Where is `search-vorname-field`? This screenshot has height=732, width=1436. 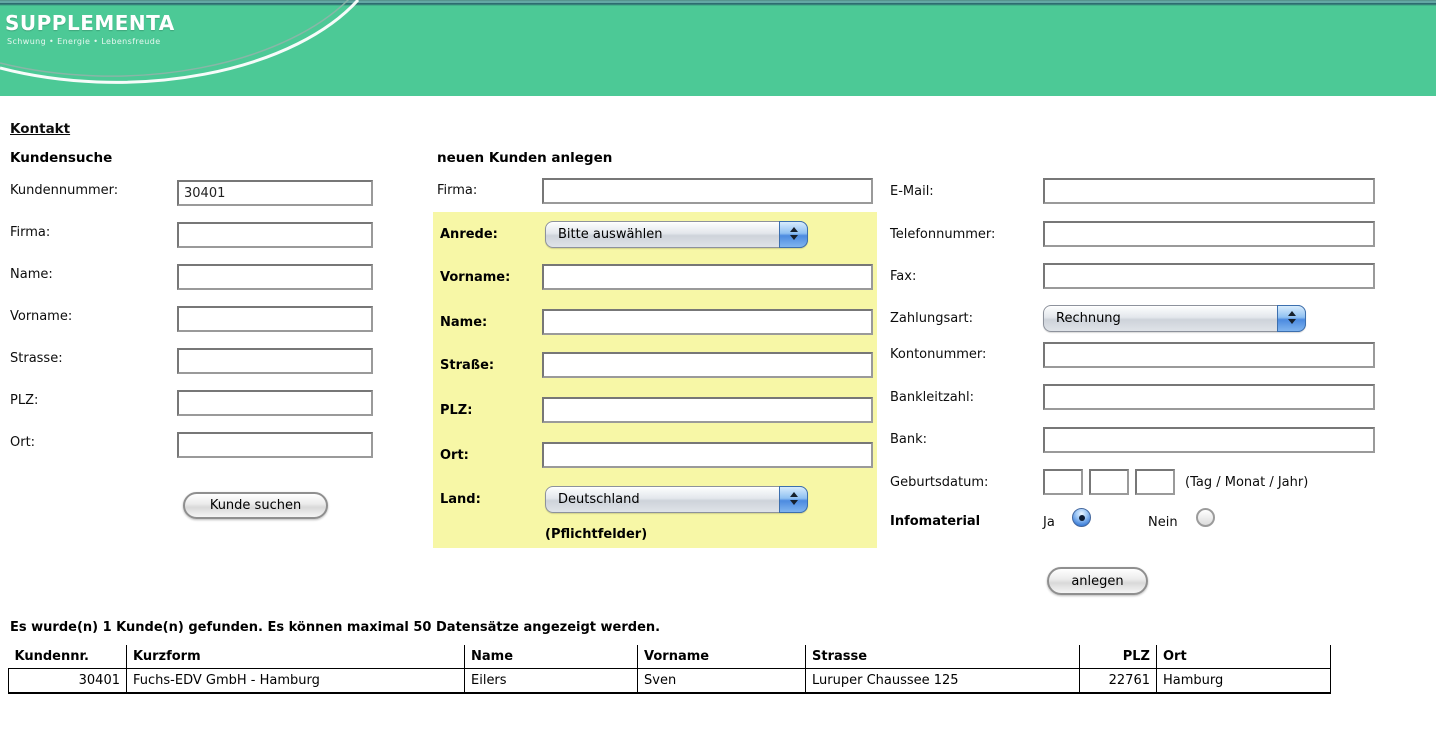
search-vorname-field is located at coordinates (275, 319).